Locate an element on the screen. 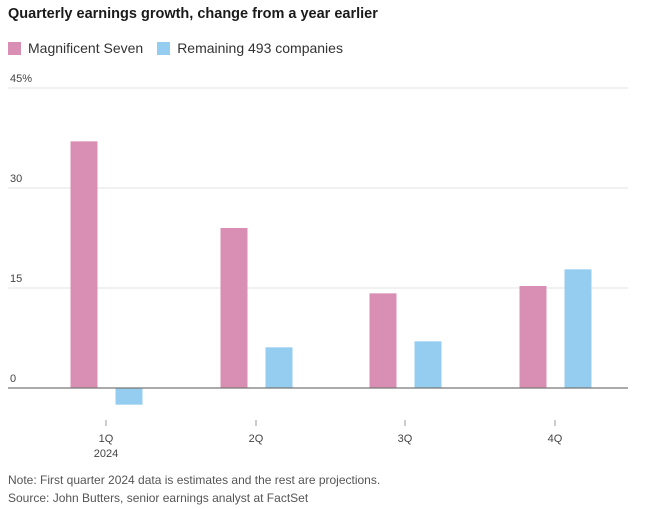 Image resolution: width=648 pixels, height=509 pixels. y-tick-label: 30 is located at coordinates (16, 179).